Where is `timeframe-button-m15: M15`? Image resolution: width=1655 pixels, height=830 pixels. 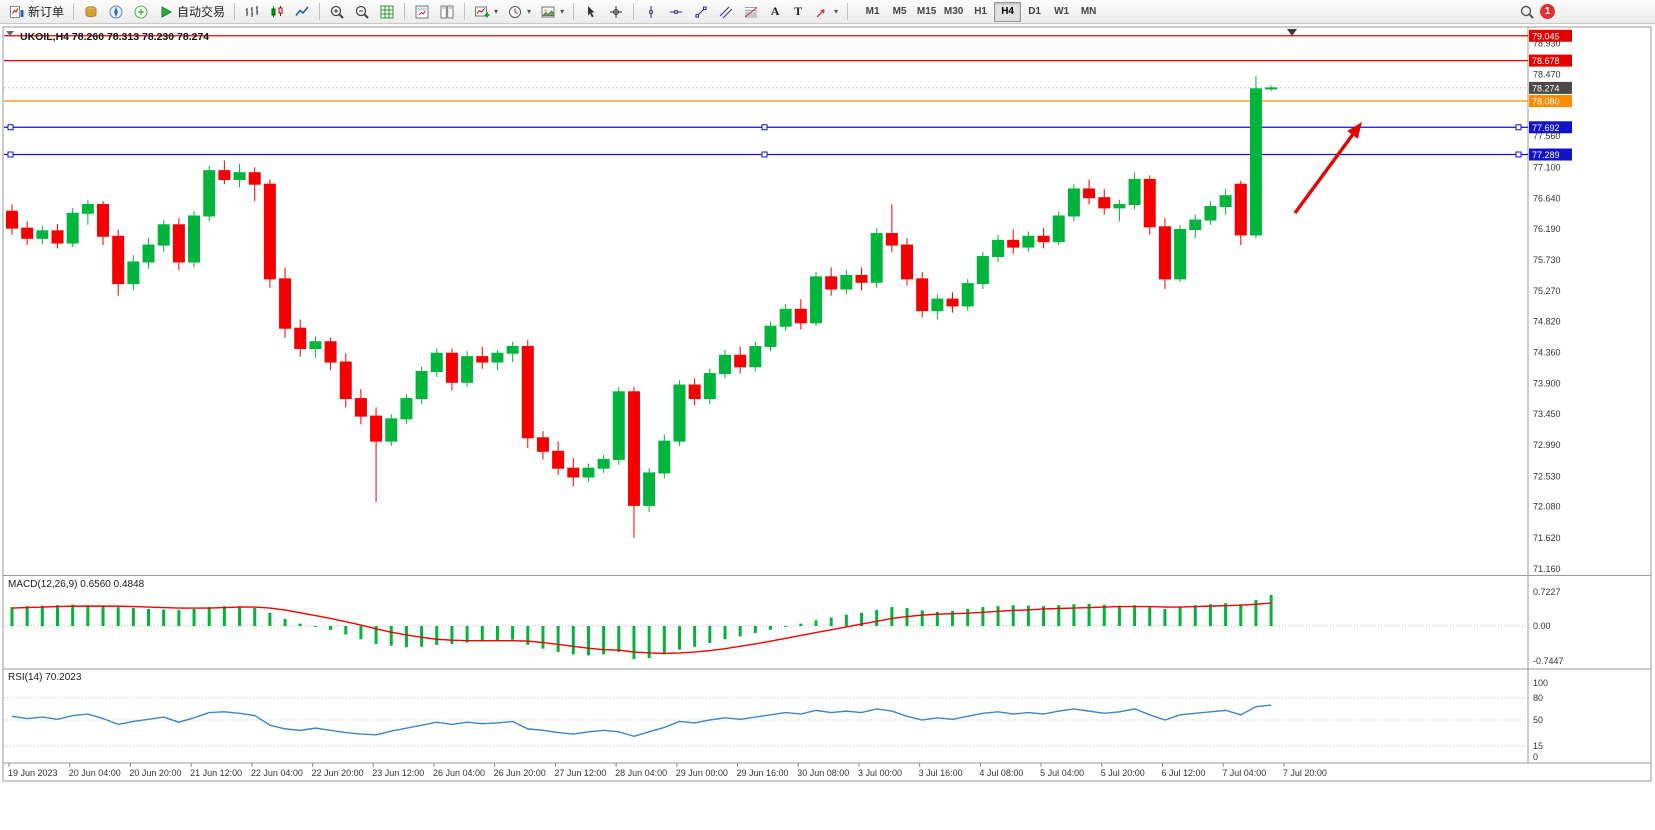
timeframe-button-m15: M15 is located at coordinates (926, 12).